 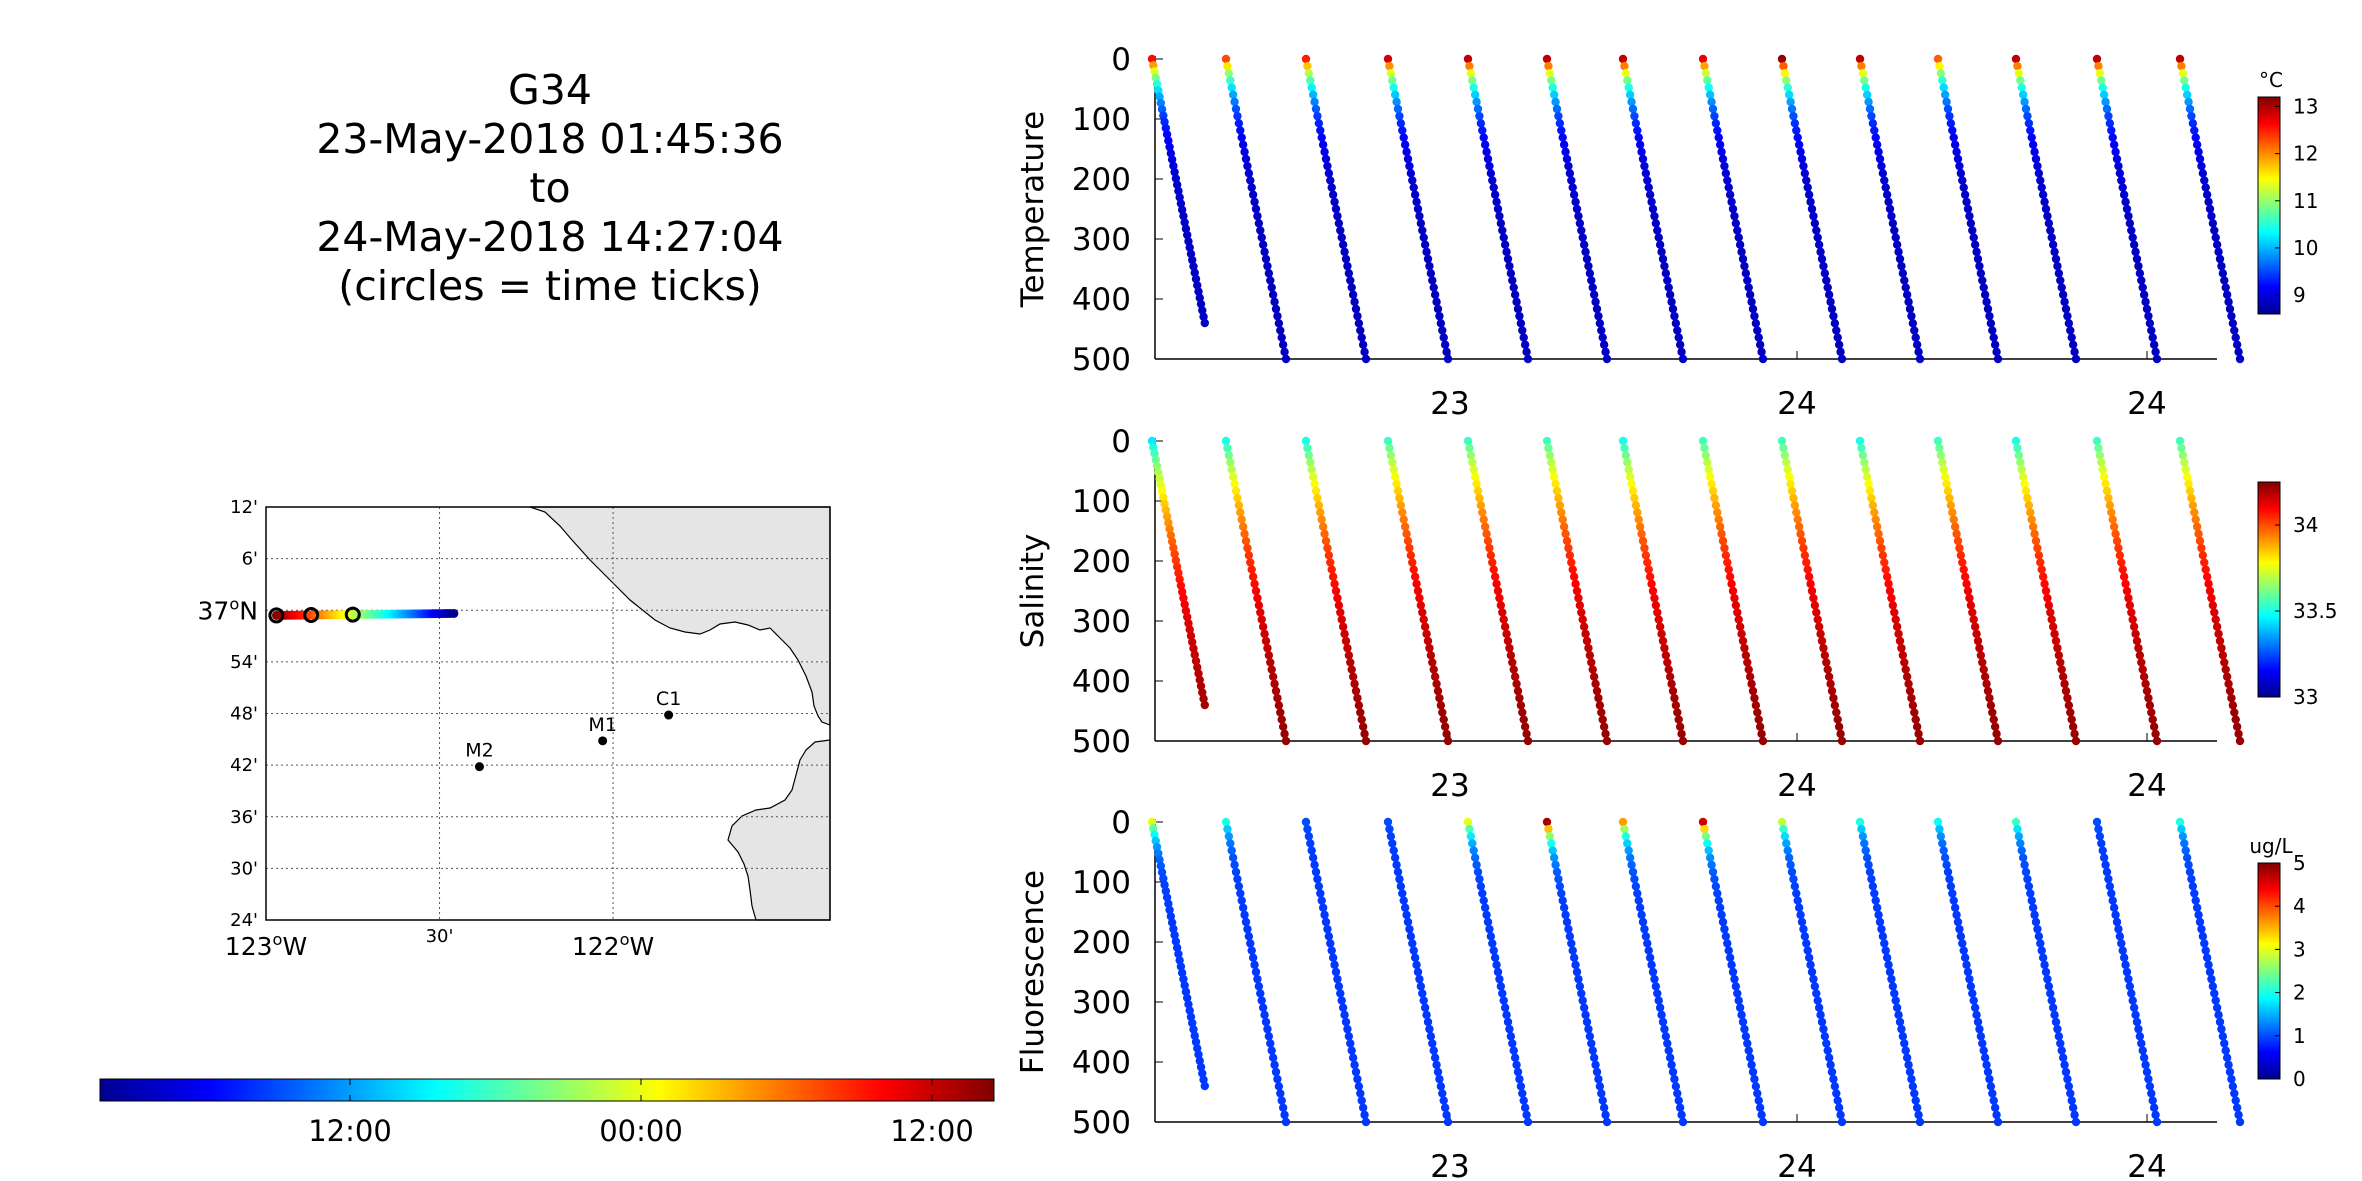 What do you see at coordinates (244, 868) in the screenshot?
I see `lat-tick-label: 30'` at bounding box center [244, 868].